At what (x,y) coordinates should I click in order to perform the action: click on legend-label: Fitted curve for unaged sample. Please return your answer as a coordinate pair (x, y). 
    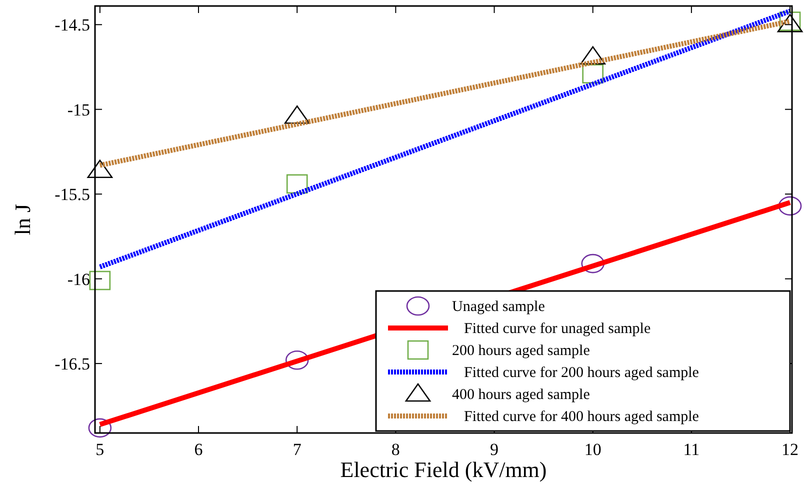
    Looking at the image, I should click on (557, 329).